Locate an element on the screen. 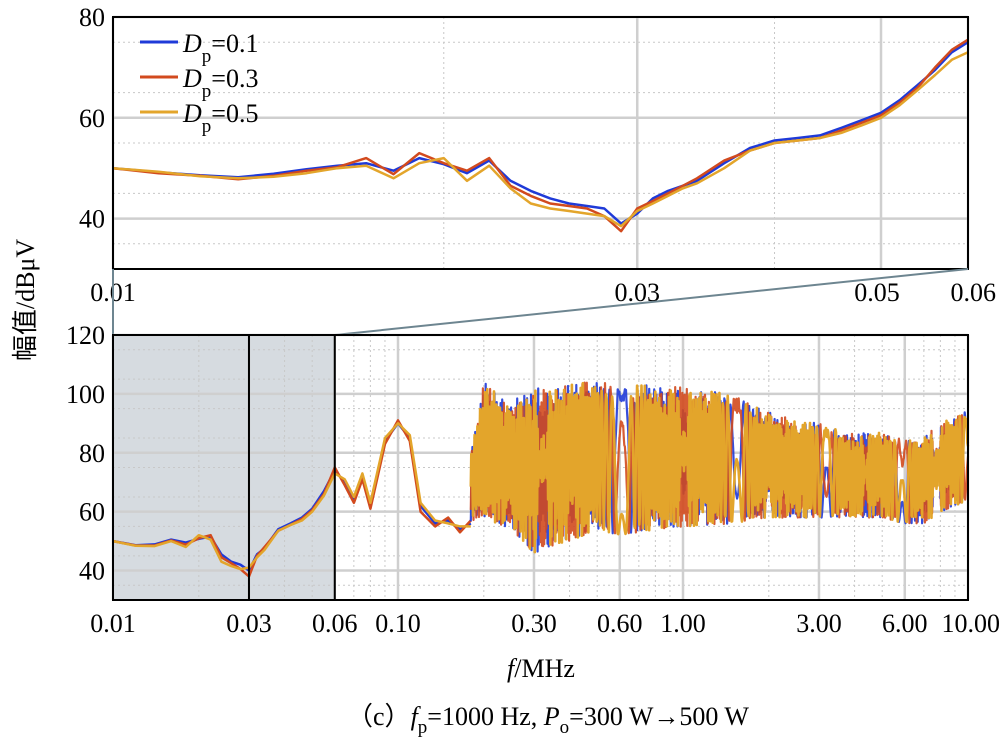 This screenshot has width=1003, height=745. y-tick-label: 100 is located at coordinates (85, 394).